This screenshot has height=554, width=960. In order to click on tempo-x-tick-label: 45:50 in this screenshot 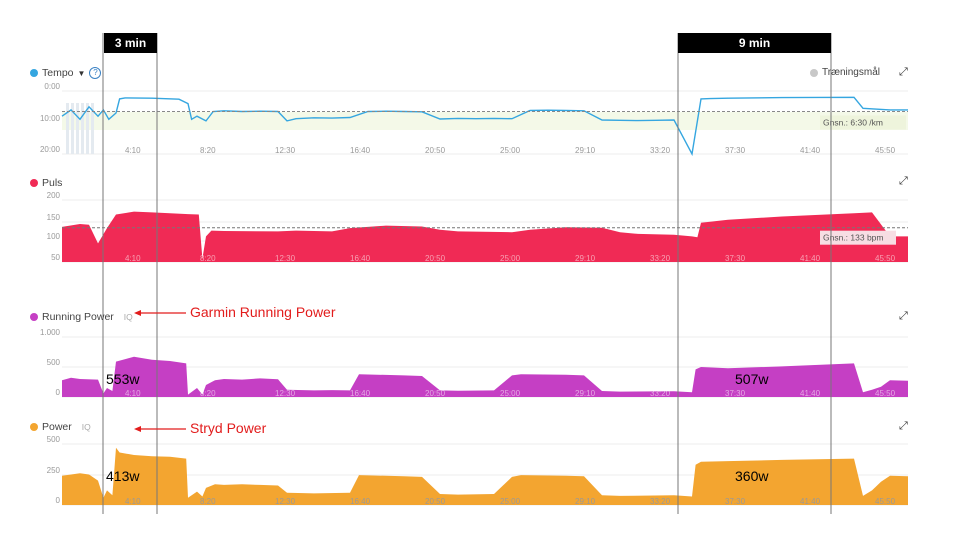, I will do `click(885, 150)`.